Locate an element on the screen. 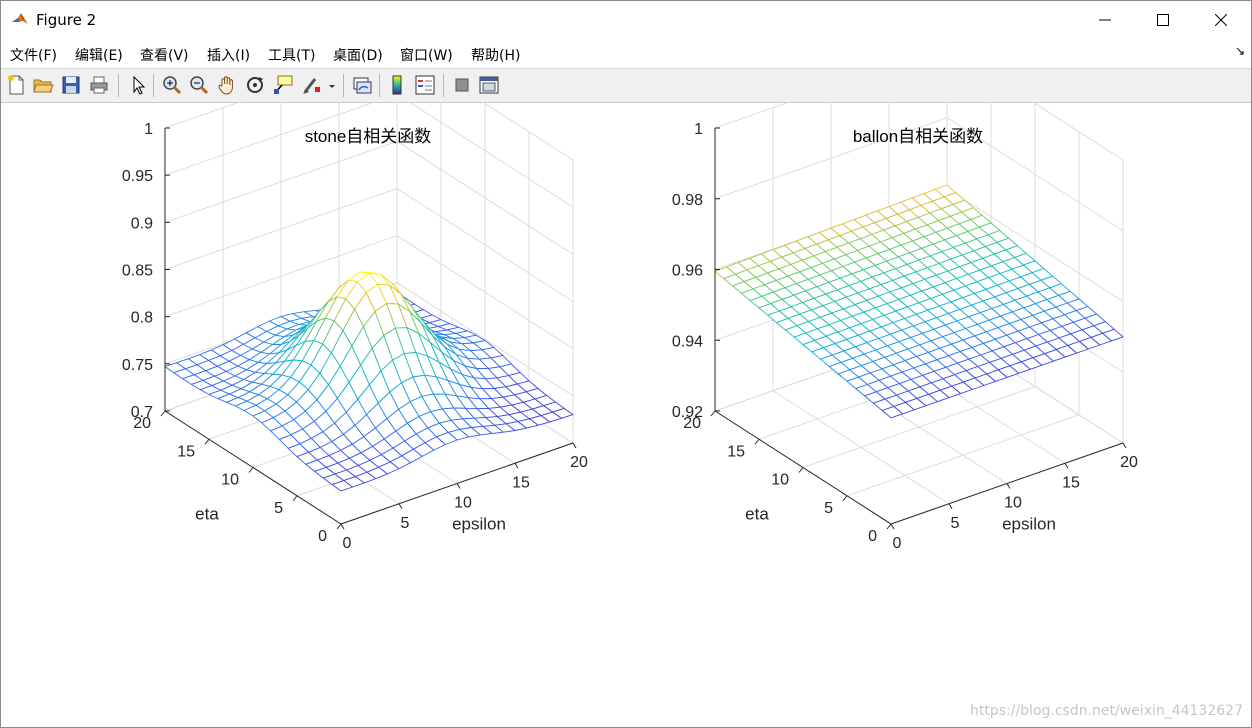 Image resolution: width=1252 pixels, height=728 pixels. z-tick-label: 0.7 is located at coordinates (142, 412).